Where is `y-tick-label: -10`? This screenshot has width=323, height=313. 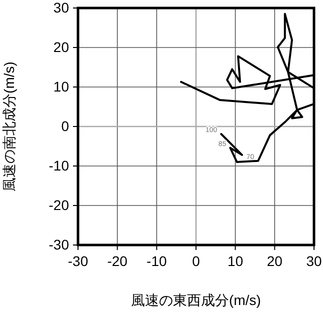 y-tick-label: -10 is located at coordinates (59, 165).